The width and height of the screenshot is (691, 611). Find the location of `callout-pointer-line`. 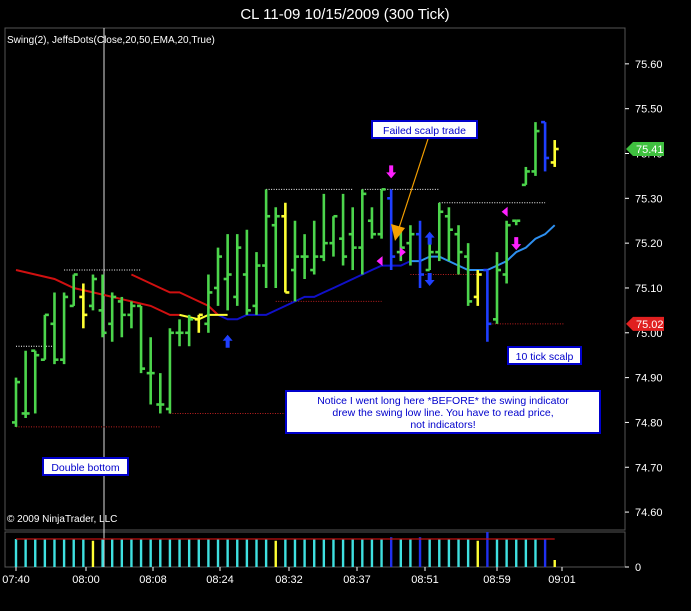

callout-pointer-line is located at coordinates (413, 183).